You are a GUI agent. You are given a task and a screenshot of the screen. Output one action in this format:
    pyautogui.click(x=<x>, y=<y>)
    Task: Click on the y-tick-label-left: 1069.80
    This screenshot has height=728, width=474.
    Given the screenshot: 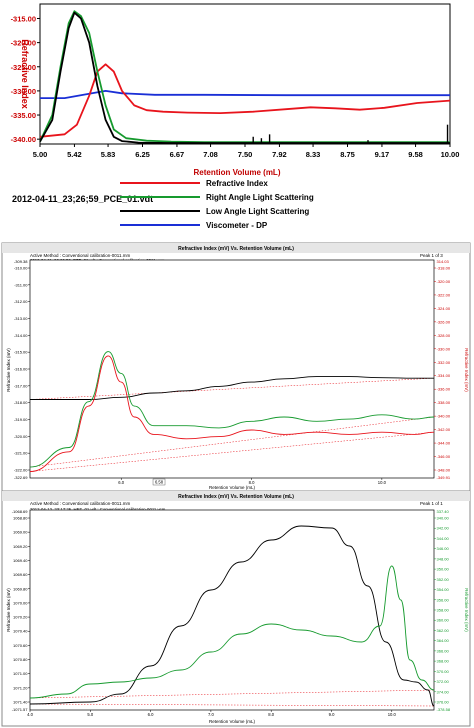 What is the action you would take?
    pyautogui.click(x=20, y=588)
    